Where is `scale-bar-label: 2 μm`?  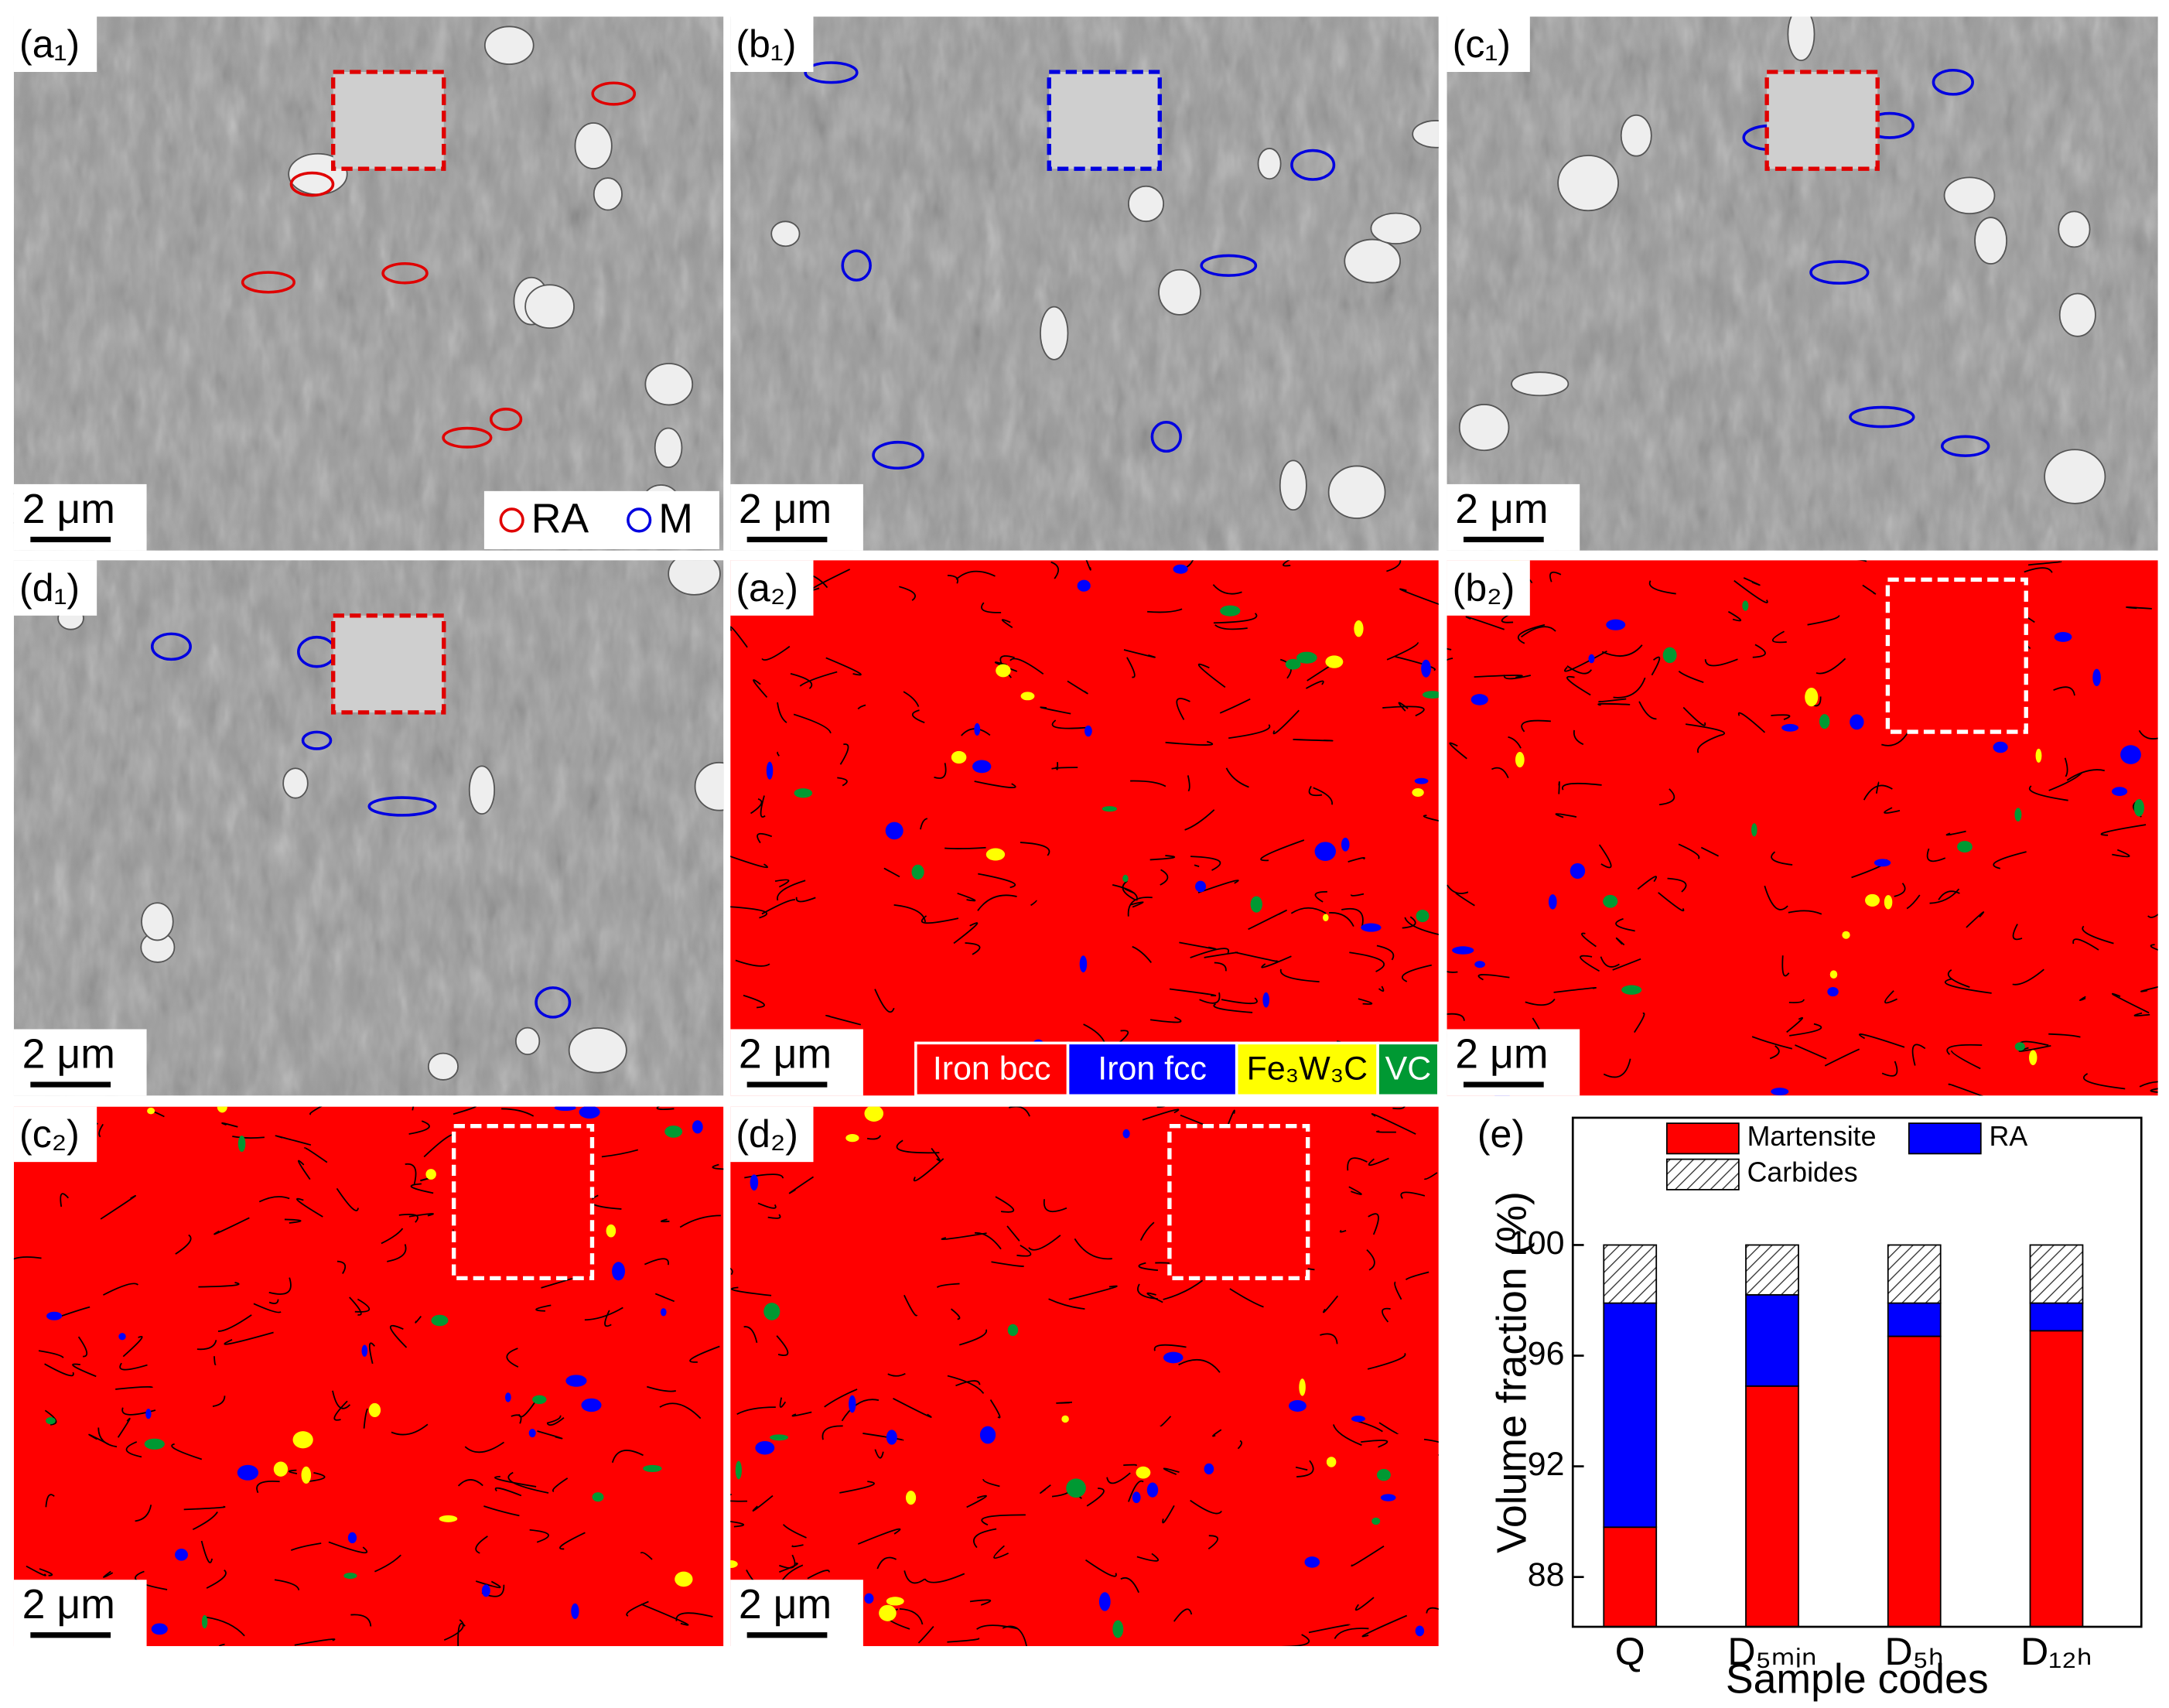
scale-bar-label: 2 μm is located at coordinates (1501, 509).